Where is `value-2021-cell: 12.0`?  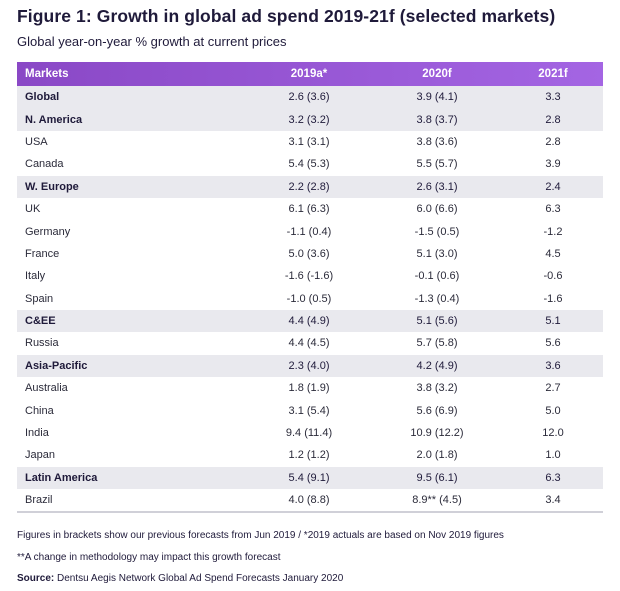
value-2021-cell: 12.0 is located at coordinates (553, 433).